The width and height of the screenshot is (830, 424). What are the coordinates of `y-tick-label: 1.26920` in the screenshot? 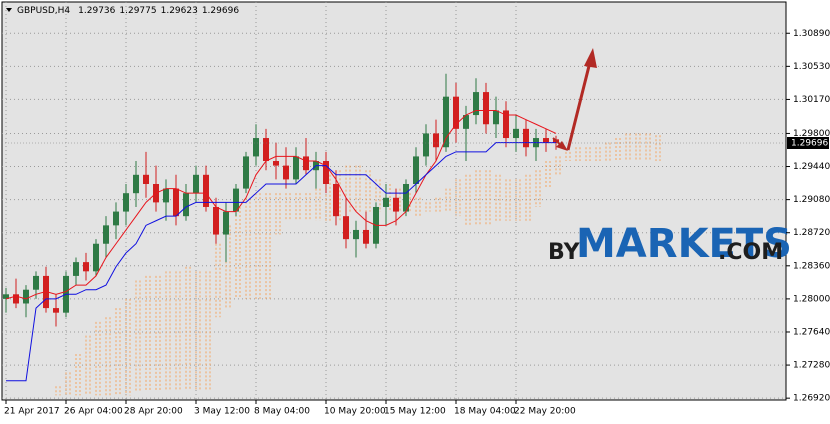 It's located at (811, 399).